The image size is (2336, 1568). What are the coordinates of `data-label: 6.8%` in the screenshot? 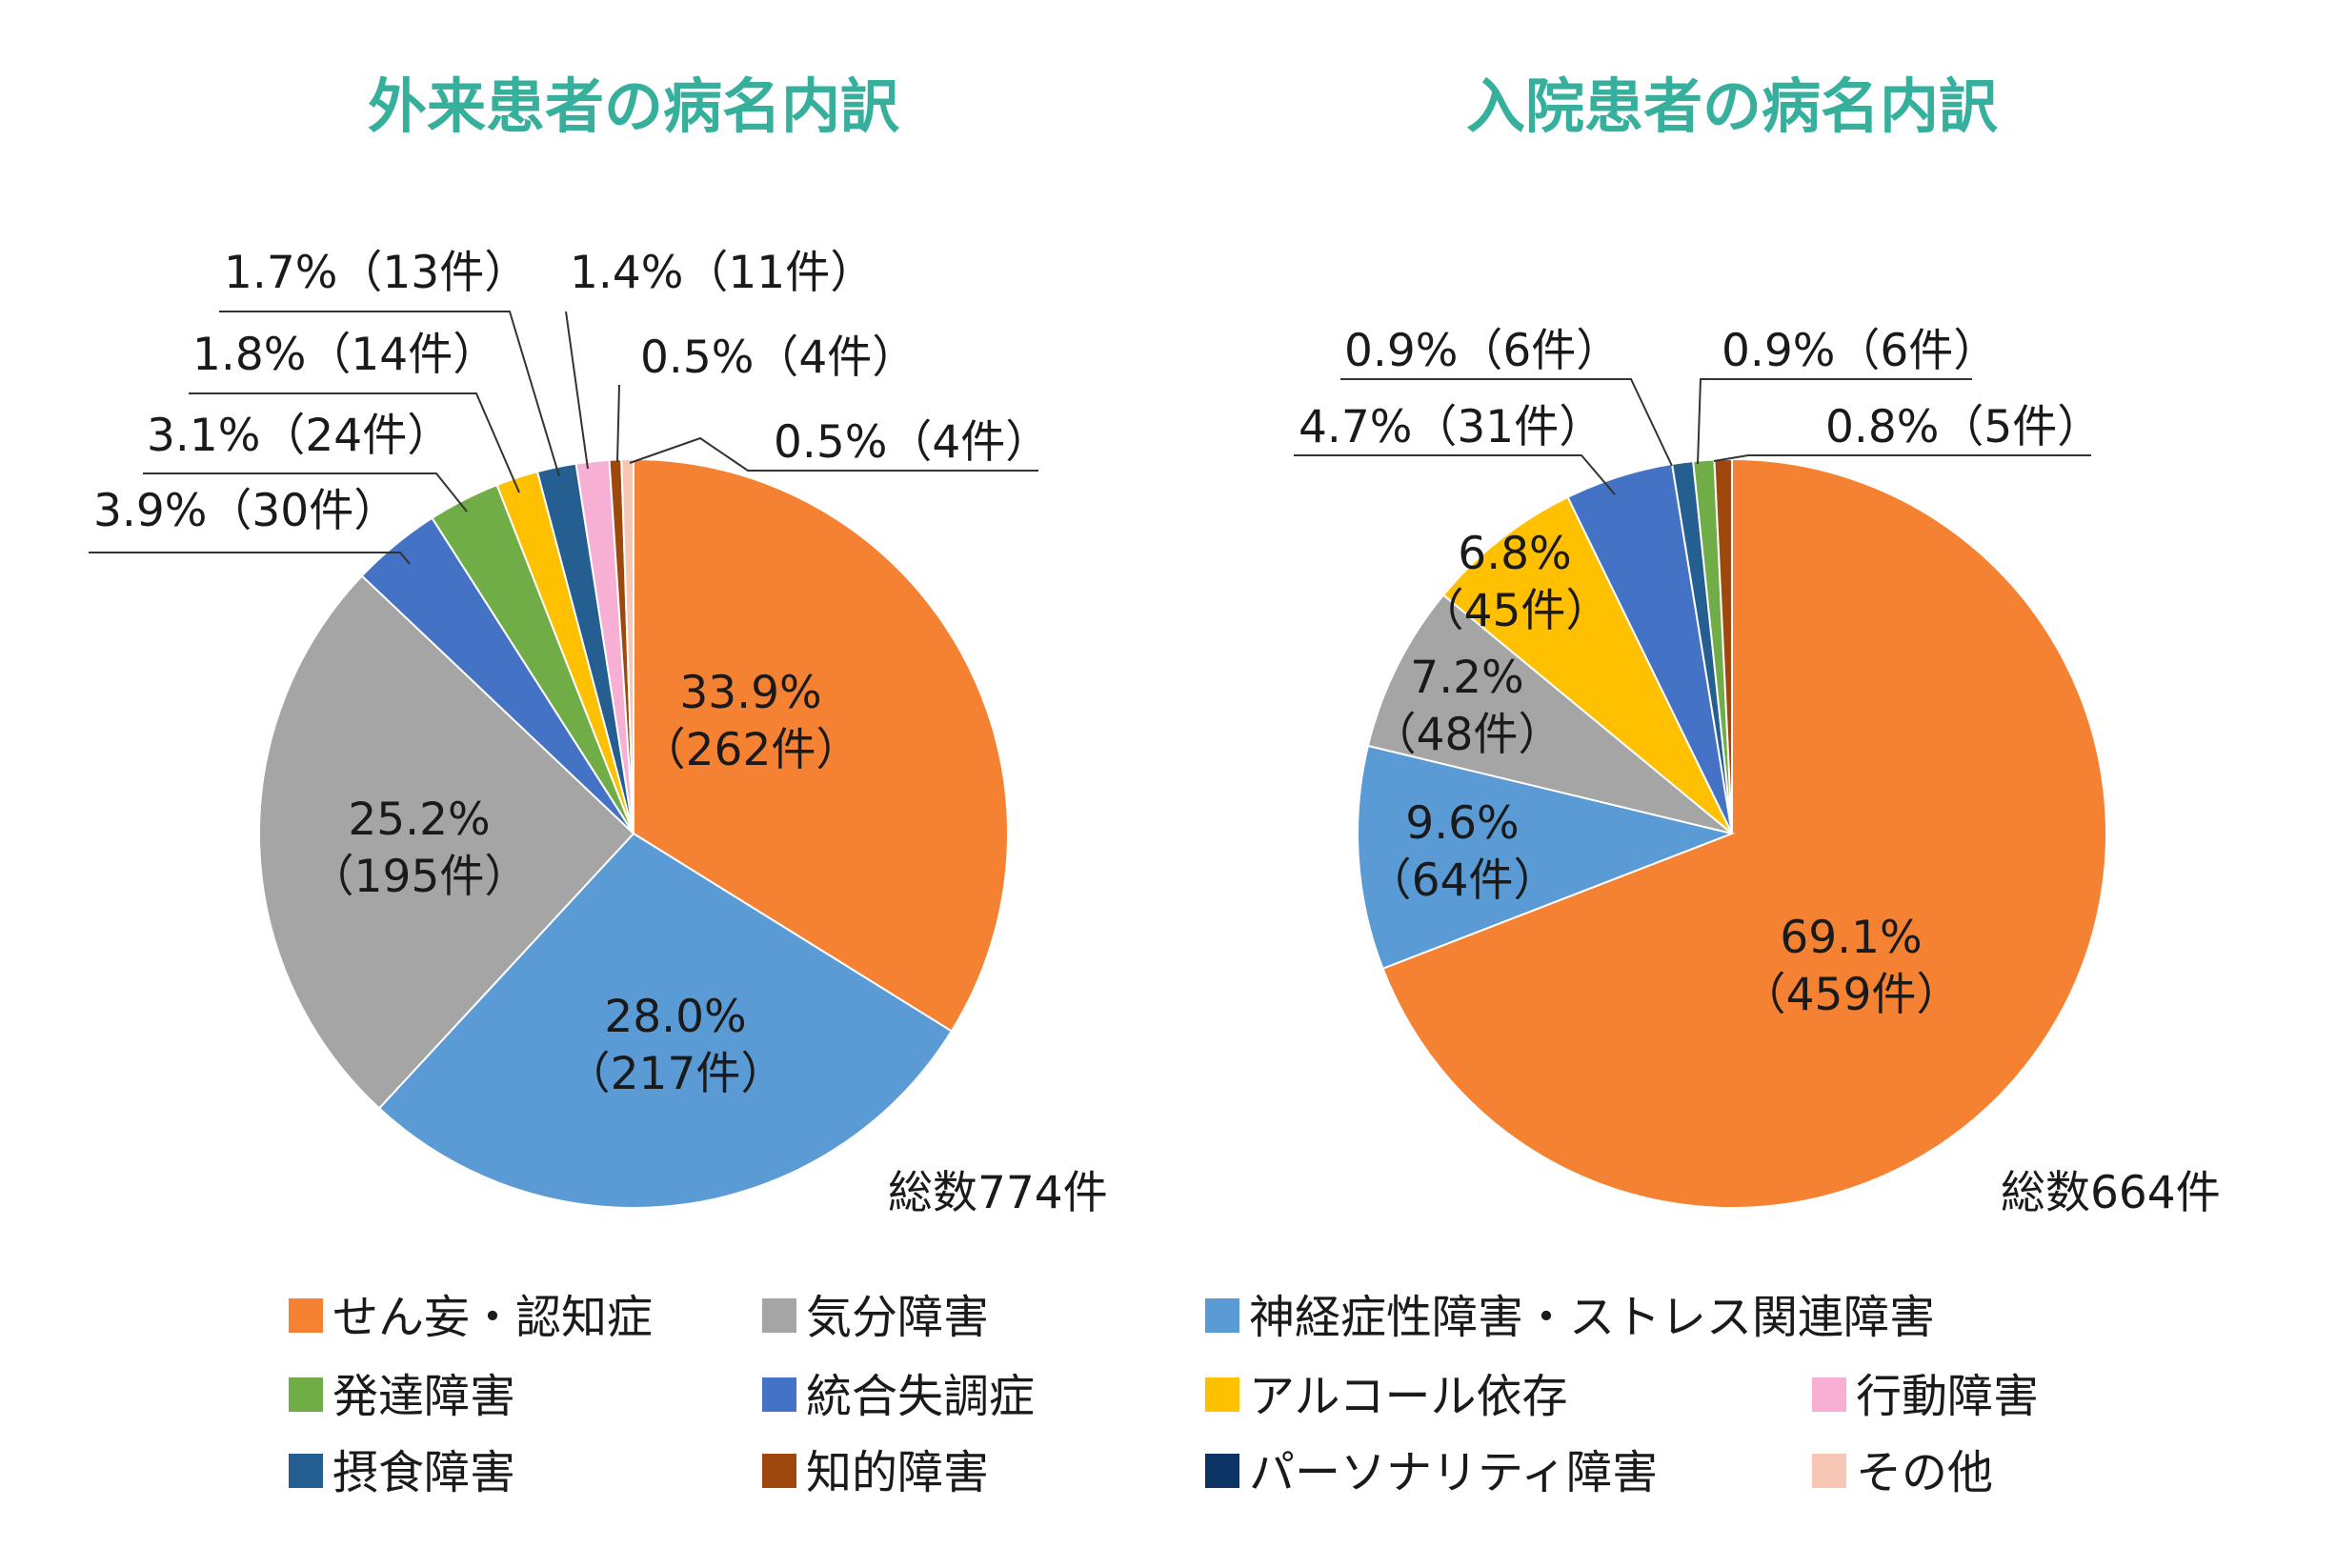 It's located at (1514, 554).